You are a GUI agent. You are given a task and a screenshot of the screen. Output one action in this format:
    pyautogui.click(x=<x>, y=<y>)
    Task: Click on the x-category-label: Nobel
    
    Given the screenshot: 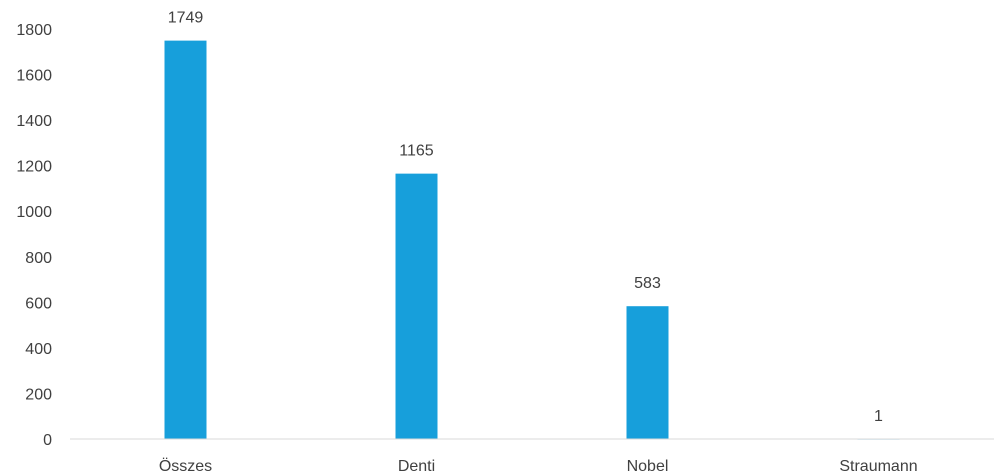 What is the action you would take?
    pyautogui.click(x=648, y=466)
    